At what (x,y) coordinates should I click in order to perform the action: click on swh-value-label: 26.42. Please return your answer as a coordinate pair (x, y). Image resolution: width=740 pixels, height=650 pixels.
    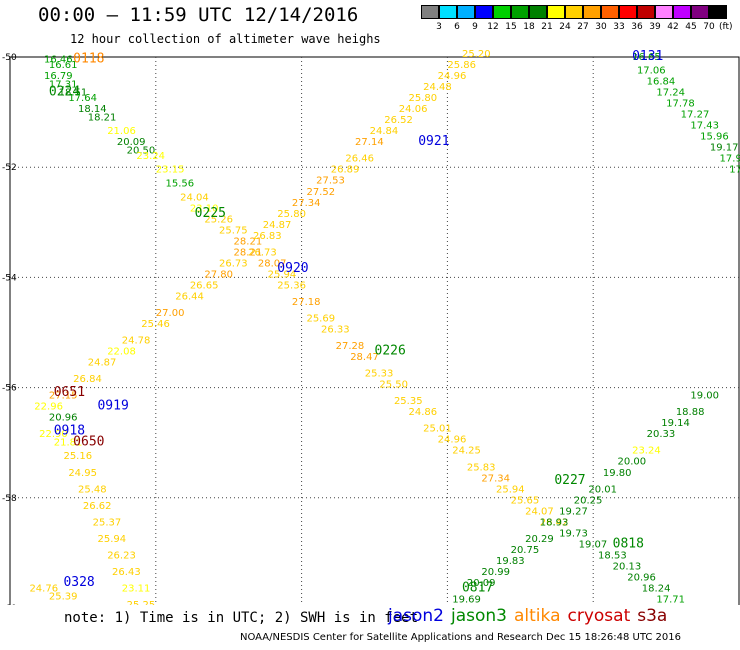
    Looking at the image, I should click on (554, 522).